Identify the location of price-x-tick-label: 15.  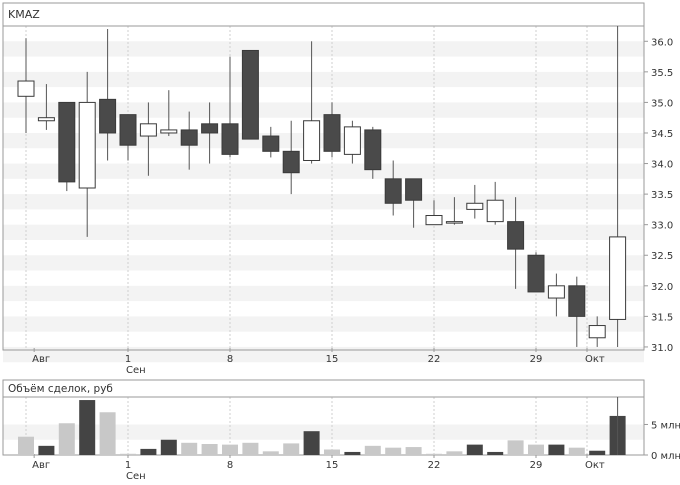
(332, 359).